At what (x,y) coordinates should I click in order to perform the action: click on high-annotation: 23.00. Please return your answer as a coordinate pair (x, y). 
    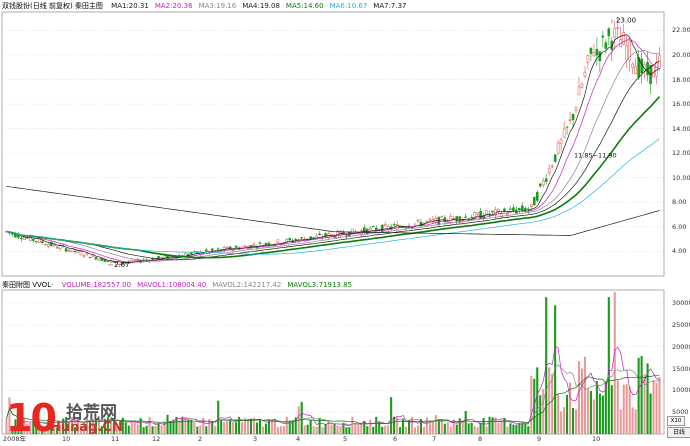
    Looking at the image, I should click on (626, 20).